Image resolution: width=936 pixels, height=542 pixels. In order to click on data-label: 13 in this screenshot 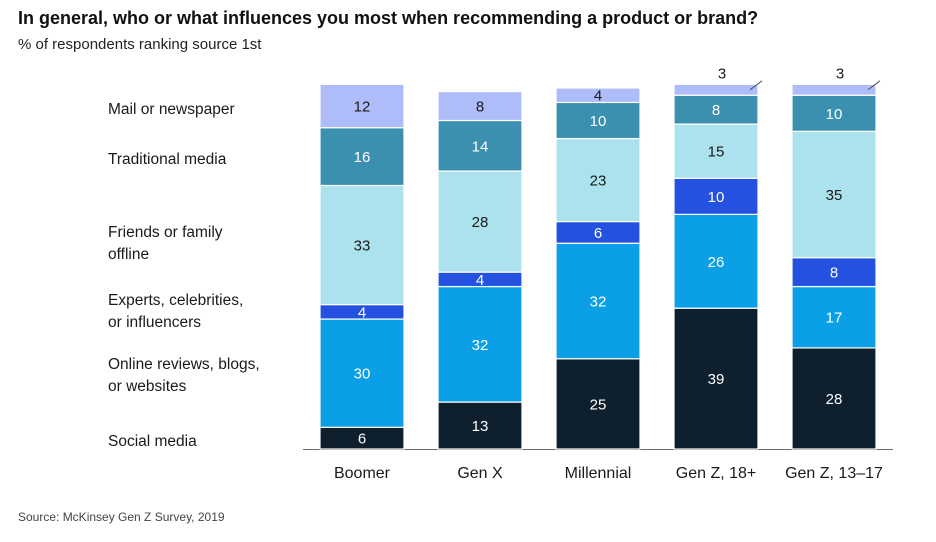, I will do `click(480, 426)`.